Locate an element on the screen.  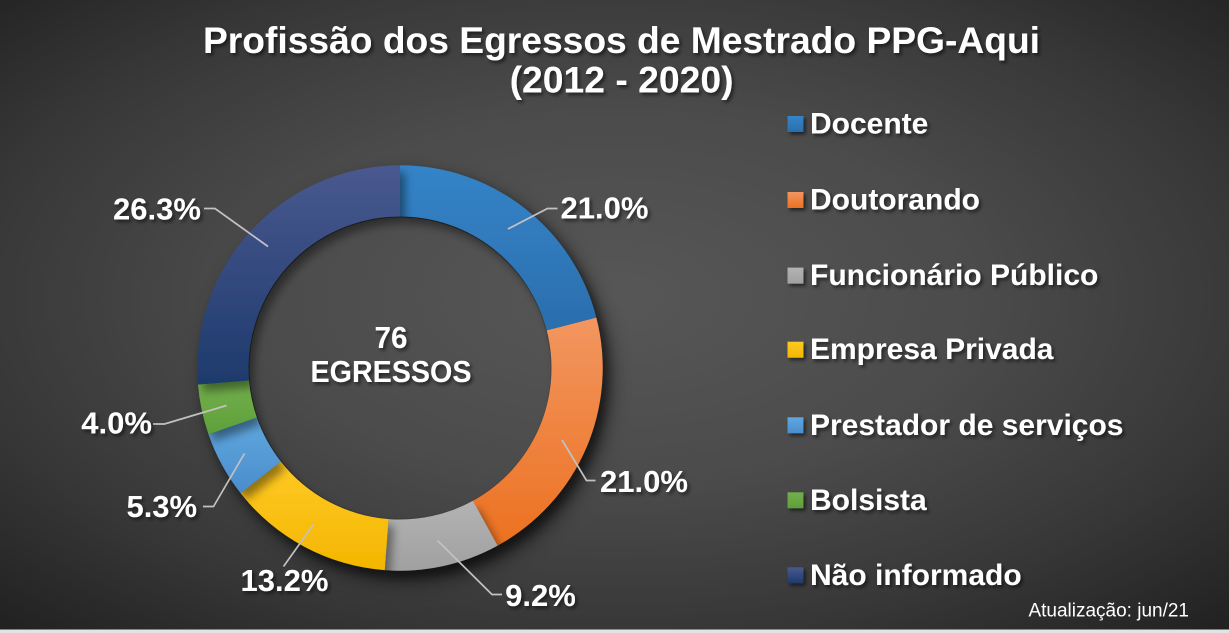
svg-text: 76 is located at coordinates (391, 337).